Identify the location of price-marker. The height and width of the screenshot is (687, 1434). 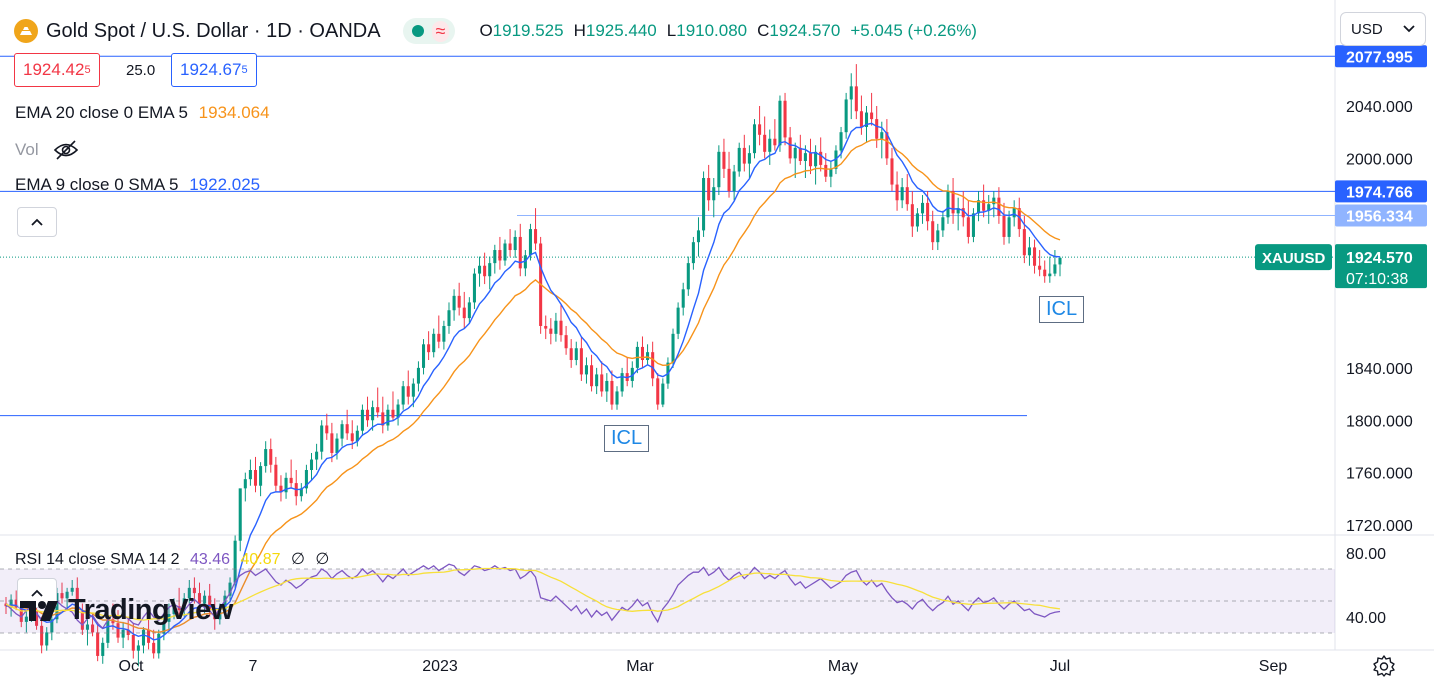
(1381, 191).